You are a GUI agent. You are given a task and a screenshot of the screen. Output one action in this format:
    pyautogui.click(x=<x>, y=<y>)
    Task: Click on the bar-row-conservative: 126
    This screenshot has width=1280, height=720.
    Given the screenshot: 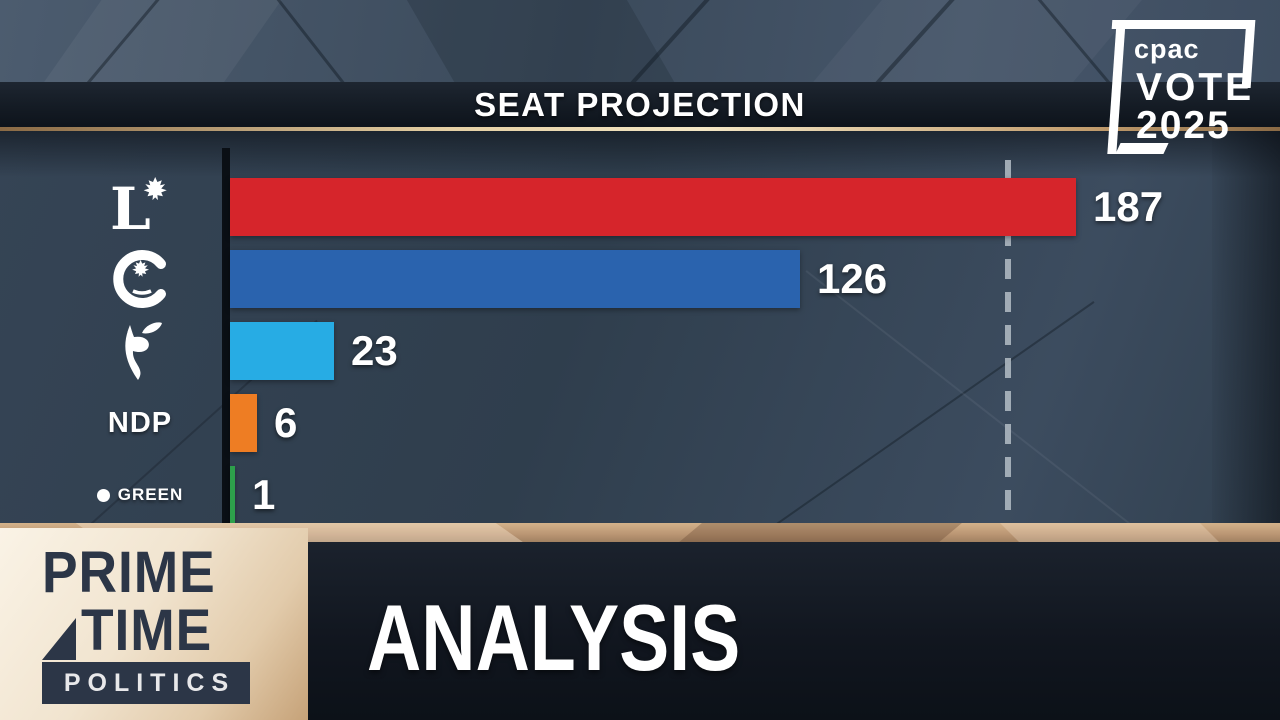 What is the action you would take?
    pyautogui.click(x=558, y=279)
    